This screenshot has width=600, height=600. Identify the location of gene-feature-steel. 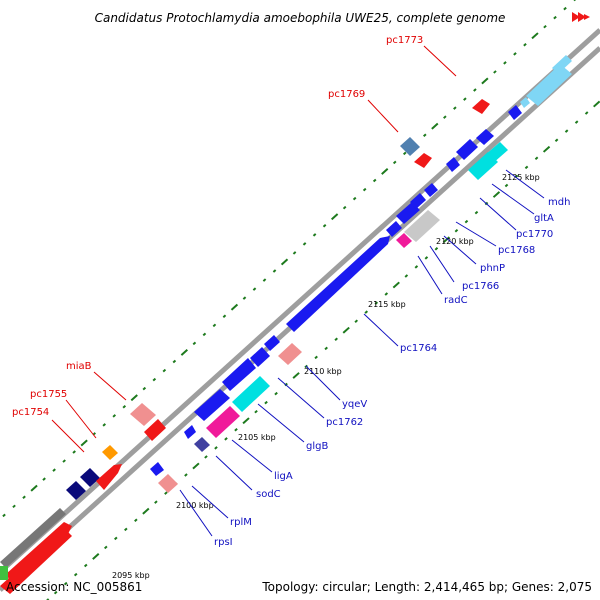
(410, 146).